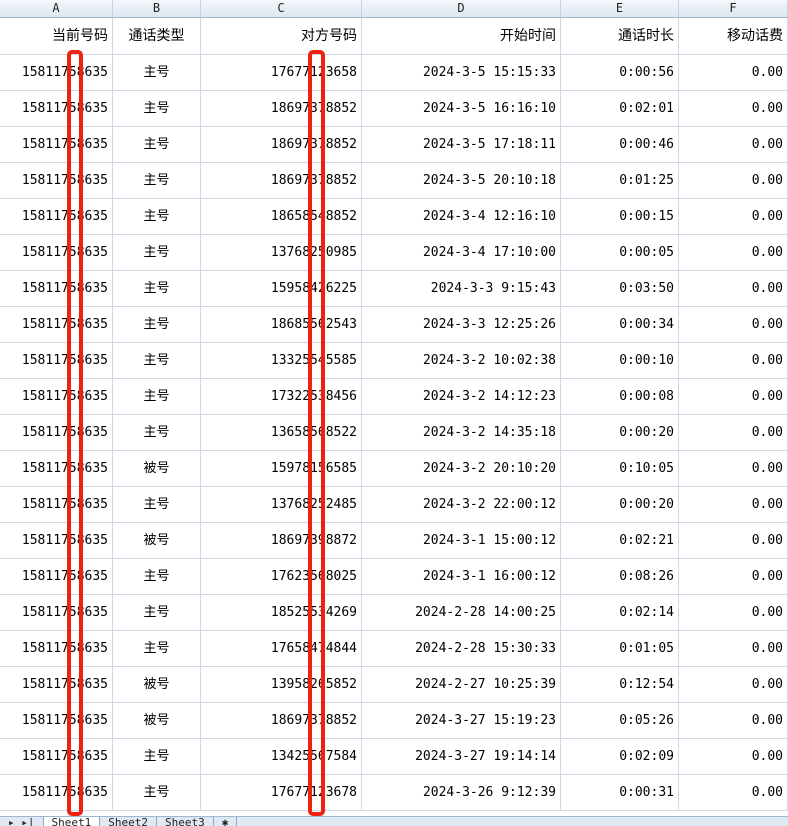  I want to click on cell-duration: 0:00:20, so click(620, 504).